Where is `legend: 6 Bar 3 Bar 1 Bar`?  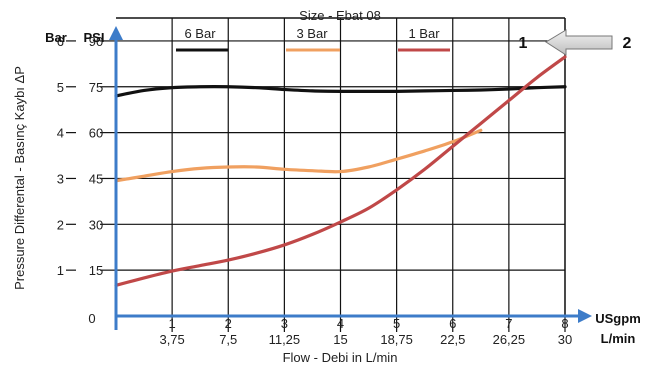 legend: 6 Bar 3 Bar 1 Bar is located at coordinates (313, 39).